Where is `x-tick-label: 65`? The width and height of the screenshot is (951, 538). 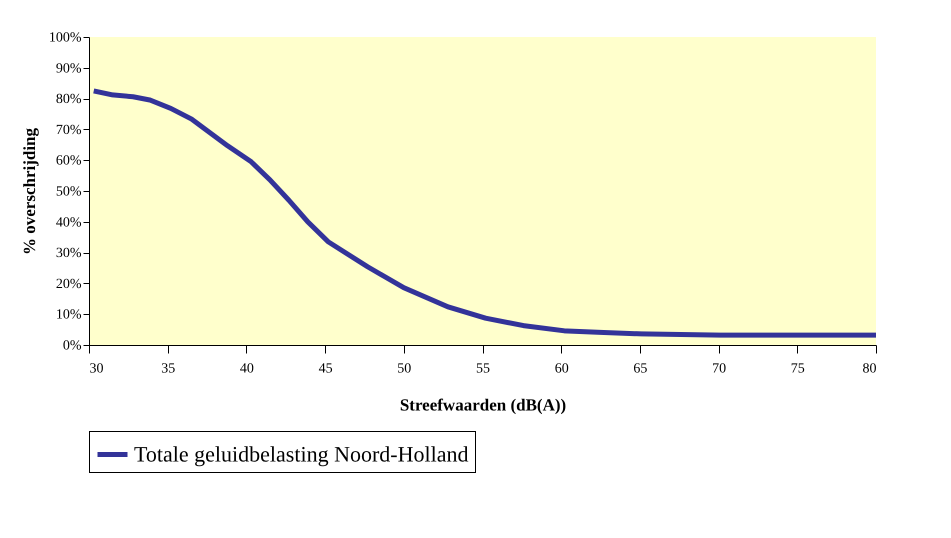 x-tick-label: 65 is located at coordinates (640, 369).